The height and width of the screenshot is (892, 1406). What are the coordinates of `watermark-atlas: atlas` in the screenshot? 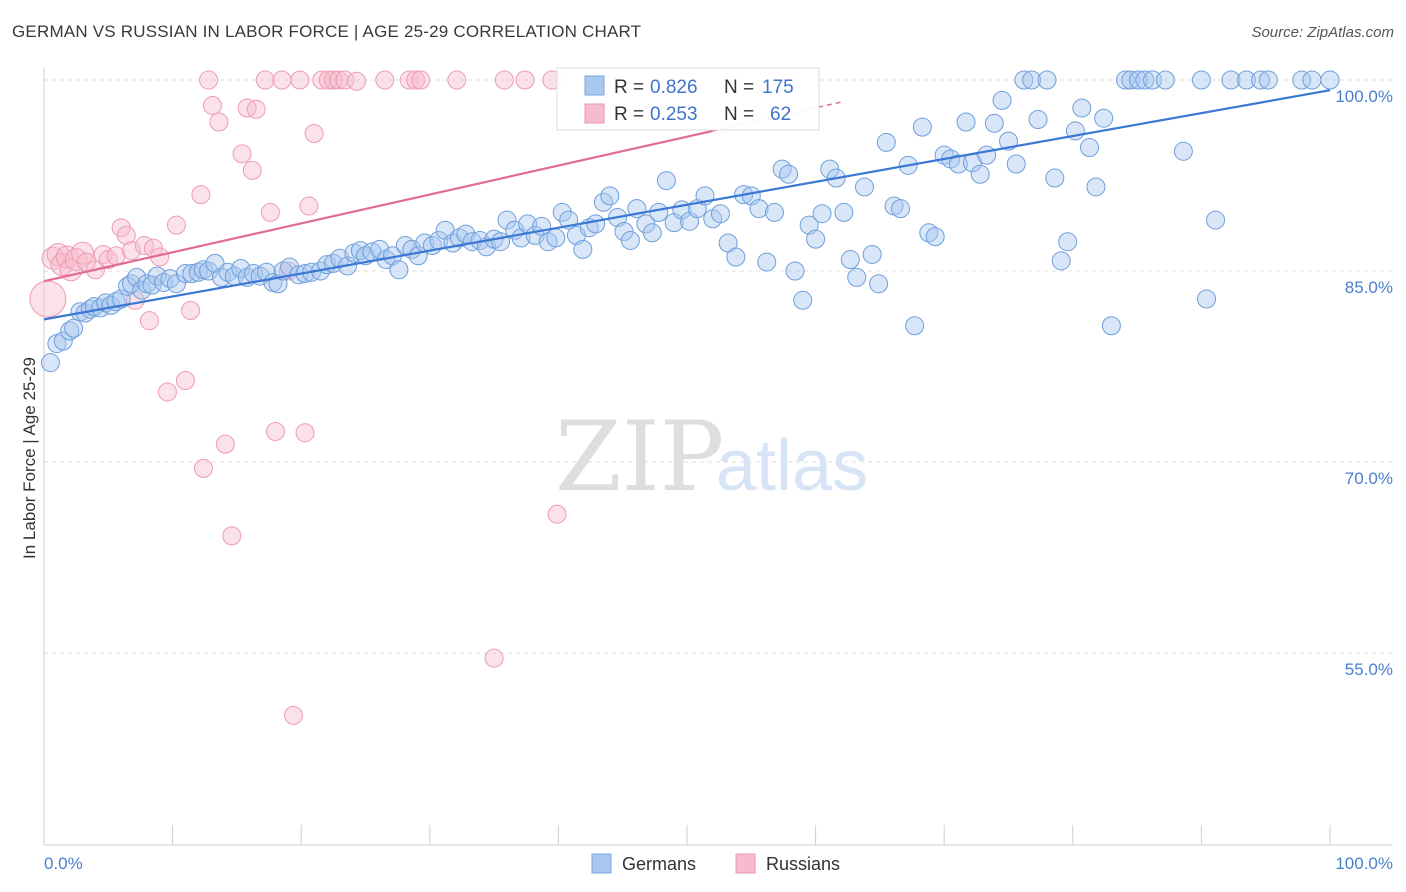 It's located at (792, 466).